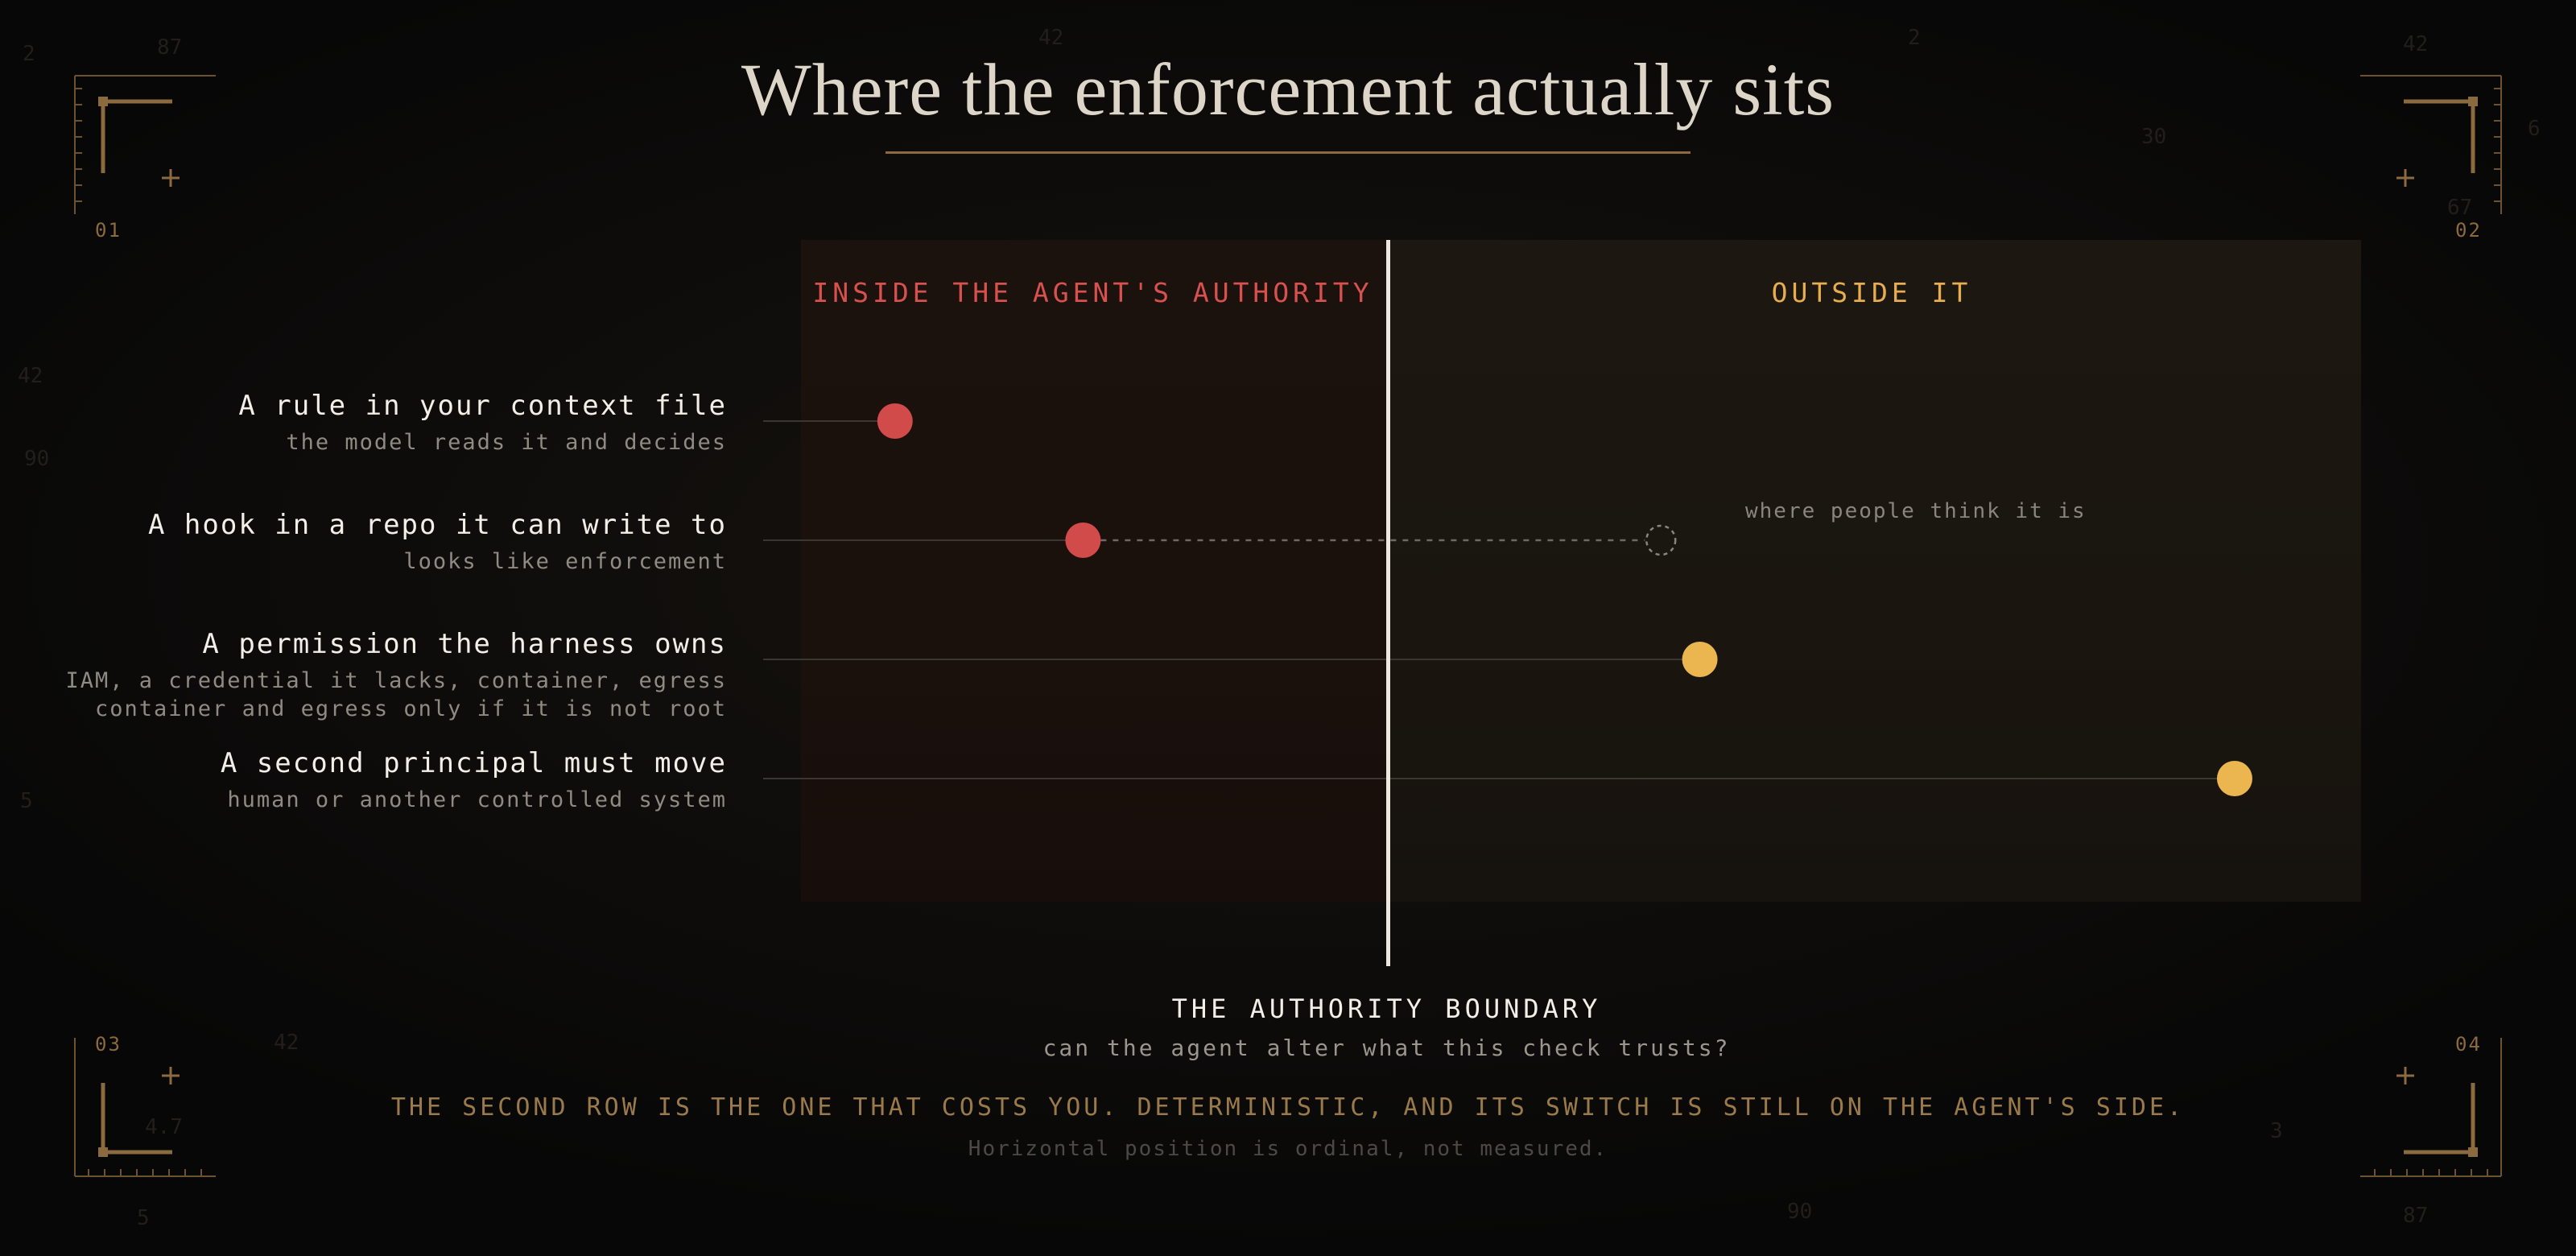  What do you see at coordinates (477, 799) in the screenshot?
I see `row-3-subtitle: human or another controlled system` at bounding box center [477, 799].